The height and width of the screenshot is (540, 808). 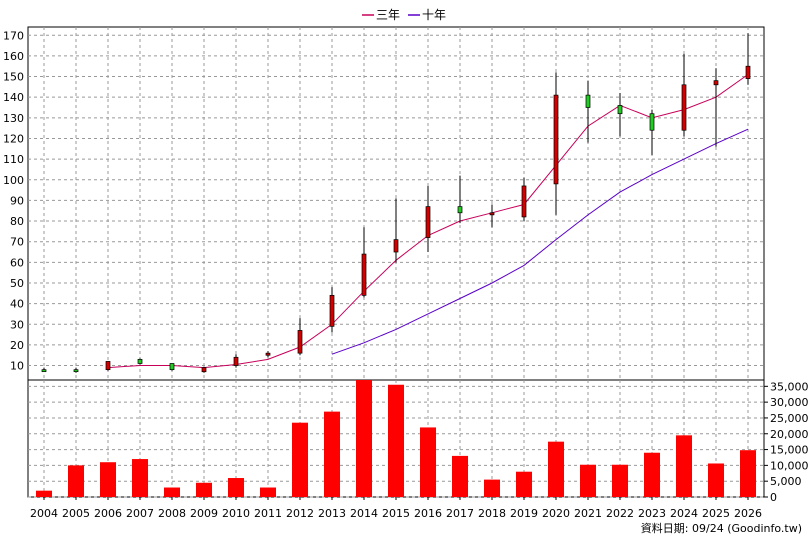 What do you see at coordinates (588, 513) in the screenshot?
I see `x-tick-label: 2021` at bounding box center [588, 513].